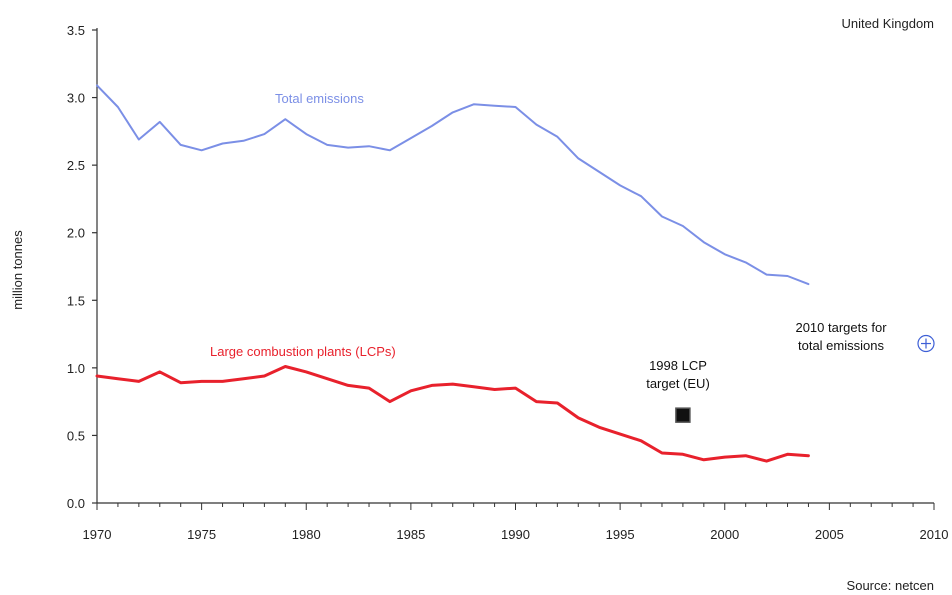  What do you see at coordinates (888, 23) in the screenshot?
I see `chart-title: United Kingdom` at bounding box center [888, 23].